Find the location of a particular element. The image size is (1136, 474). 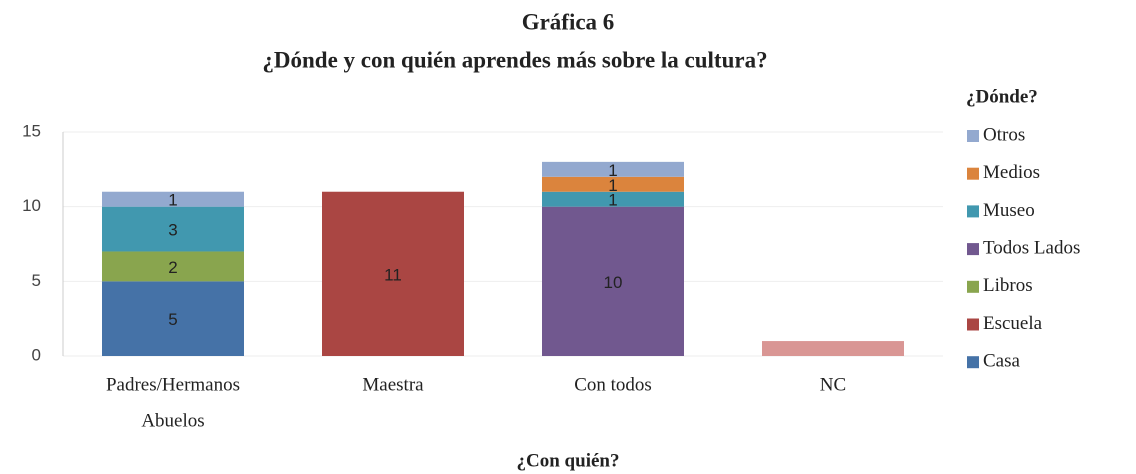

y-tick-label: 5 is located at coordinates (36, 280).